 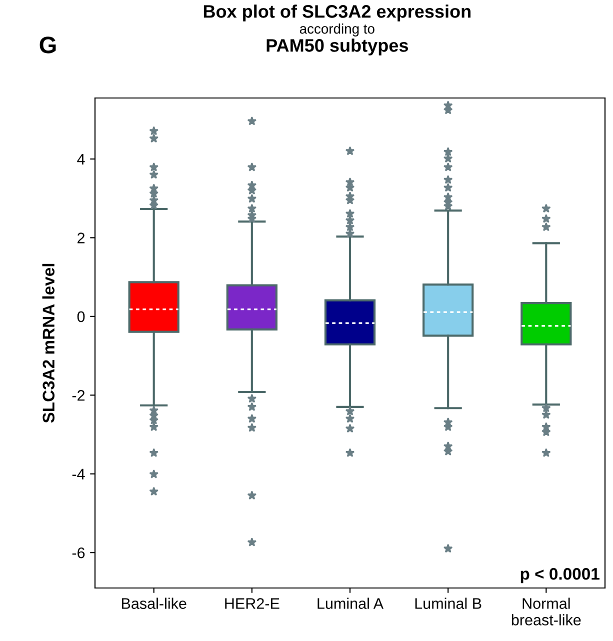 I want to click on x-tick-label: Basal-like, so click(x=154, y=603).